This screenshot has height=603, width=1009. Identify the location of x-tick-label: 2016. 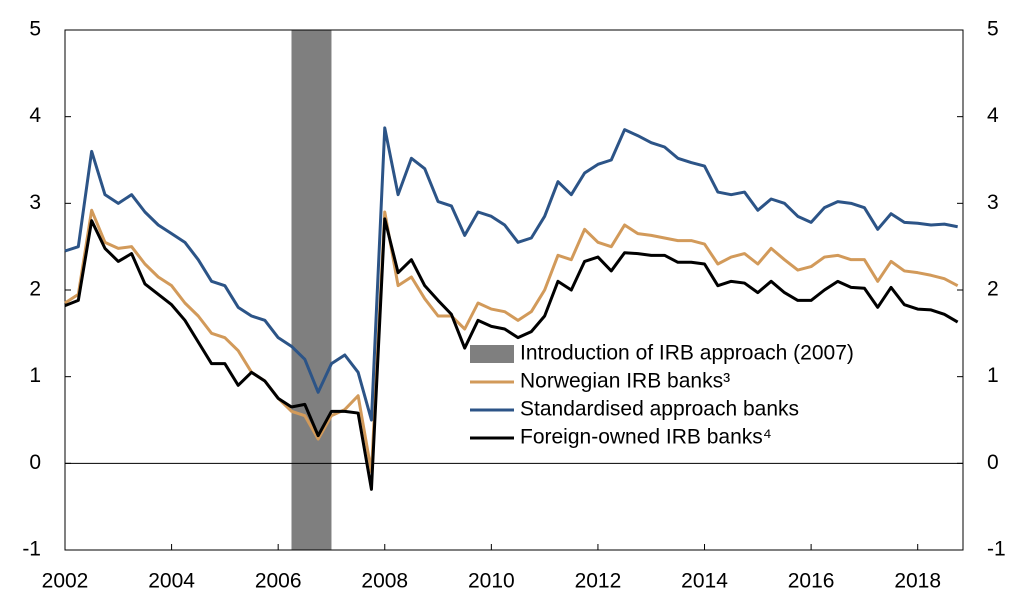
(811, 581).